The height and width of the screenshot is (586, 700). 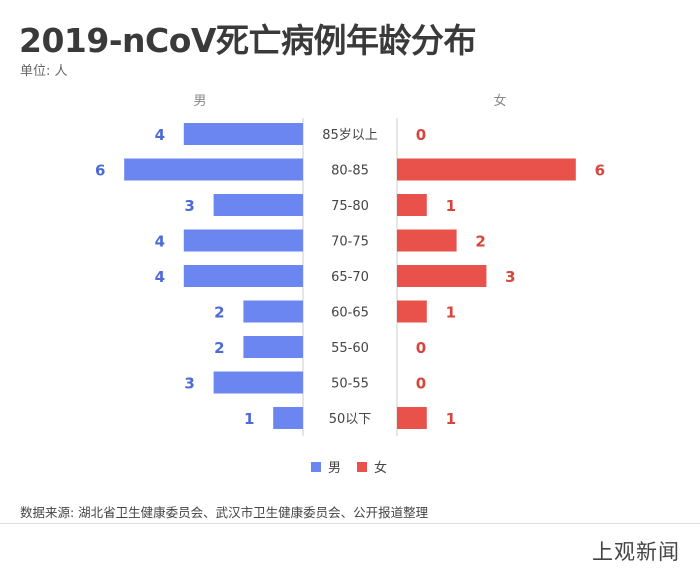 I want to click on category-label: 85岁以上, so click(x=350, y=135).